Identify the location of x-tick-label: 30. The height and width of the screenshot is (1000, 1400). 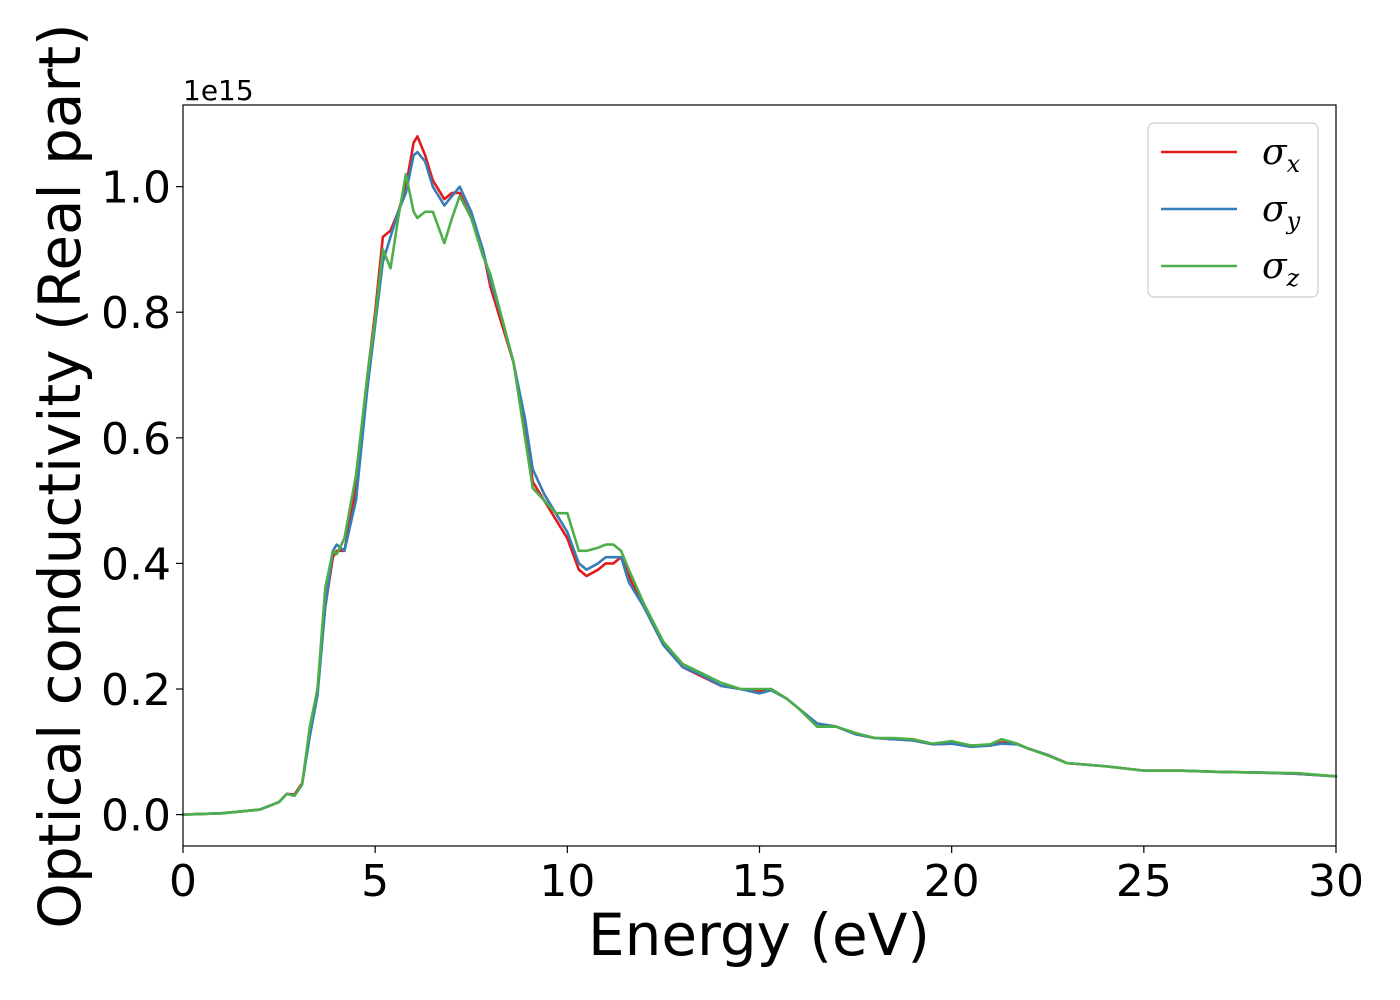
(1336, 881).